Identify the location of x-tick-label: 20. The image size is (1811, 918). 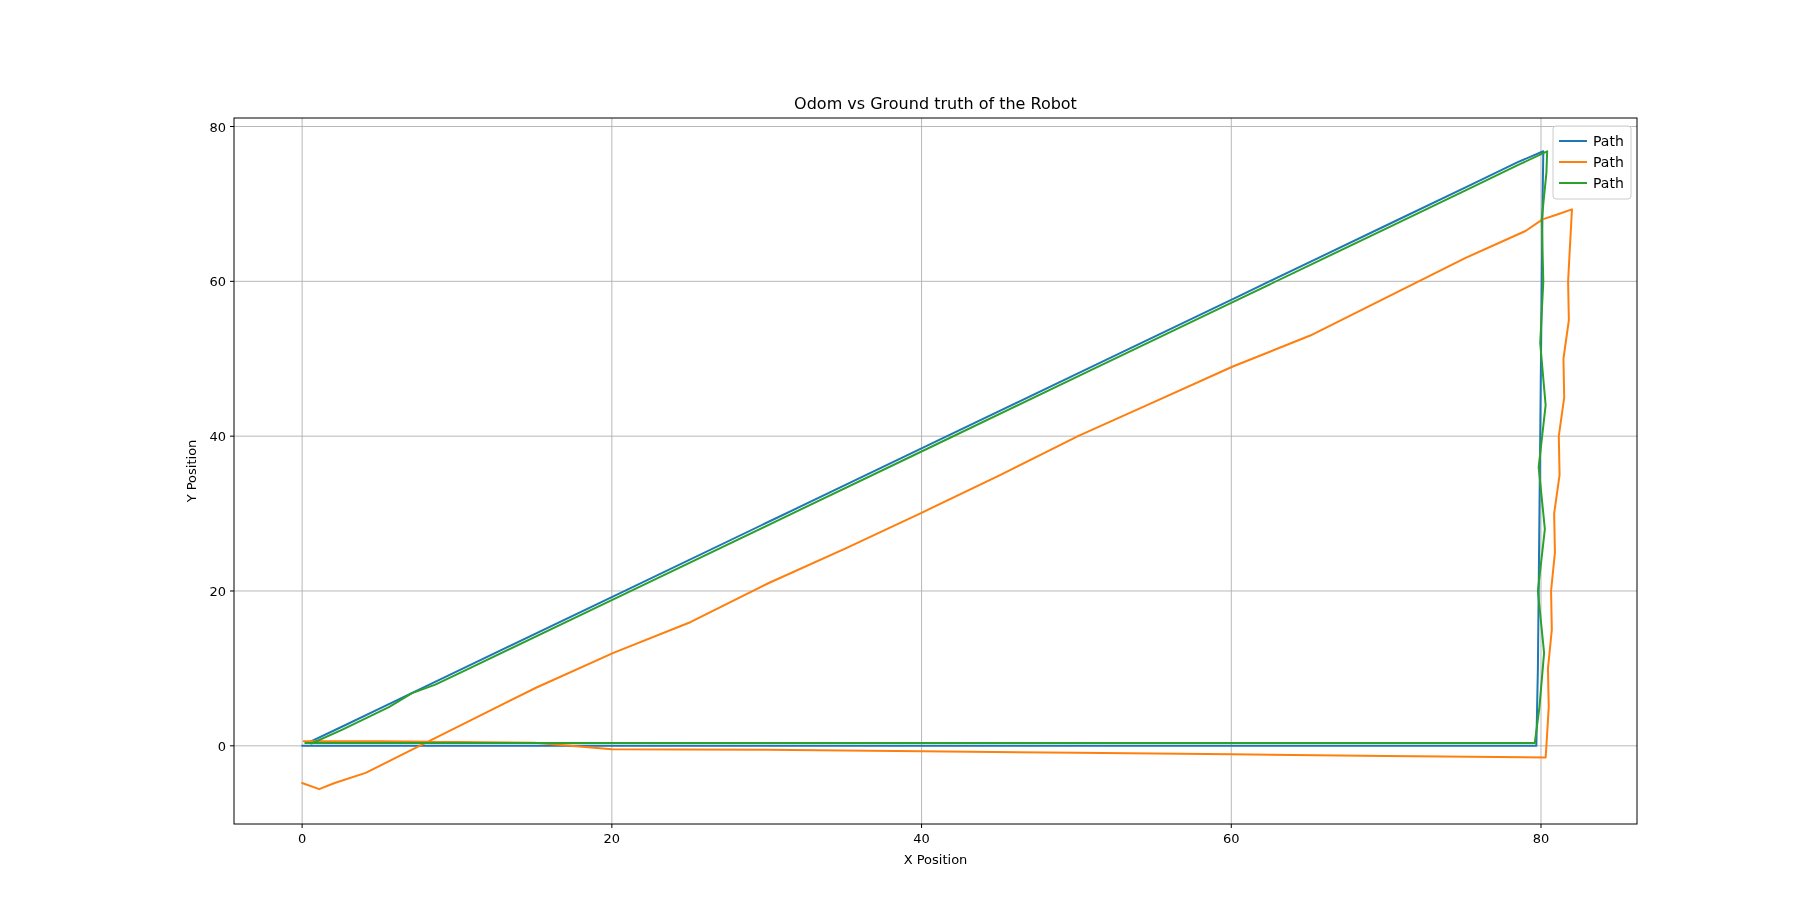
(612, 838).